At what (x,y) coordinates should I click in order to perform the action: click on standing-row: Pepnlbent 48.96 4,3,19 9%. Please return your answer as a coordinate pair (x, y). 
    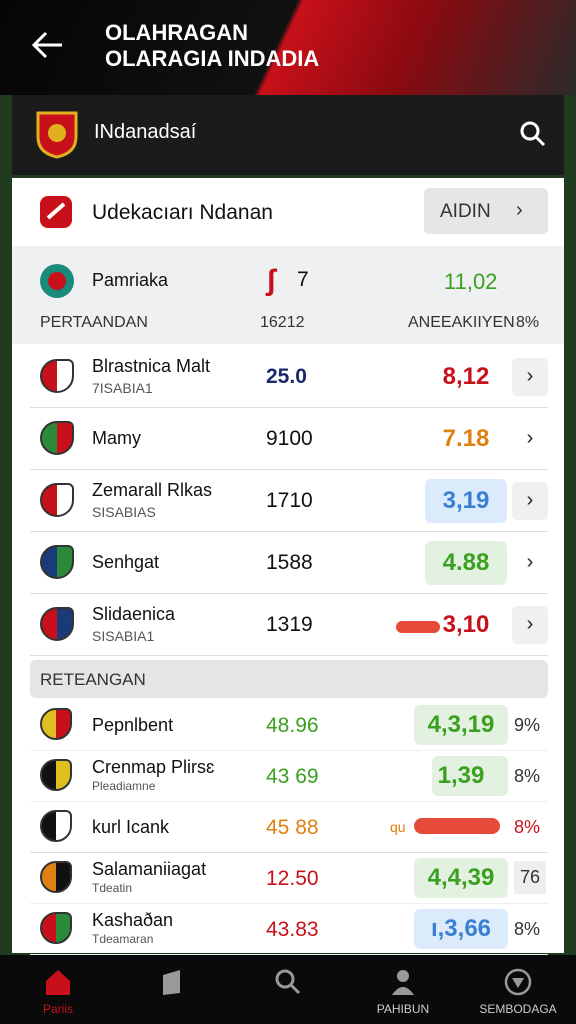
    Looking at the image, I should click on (289, 725).